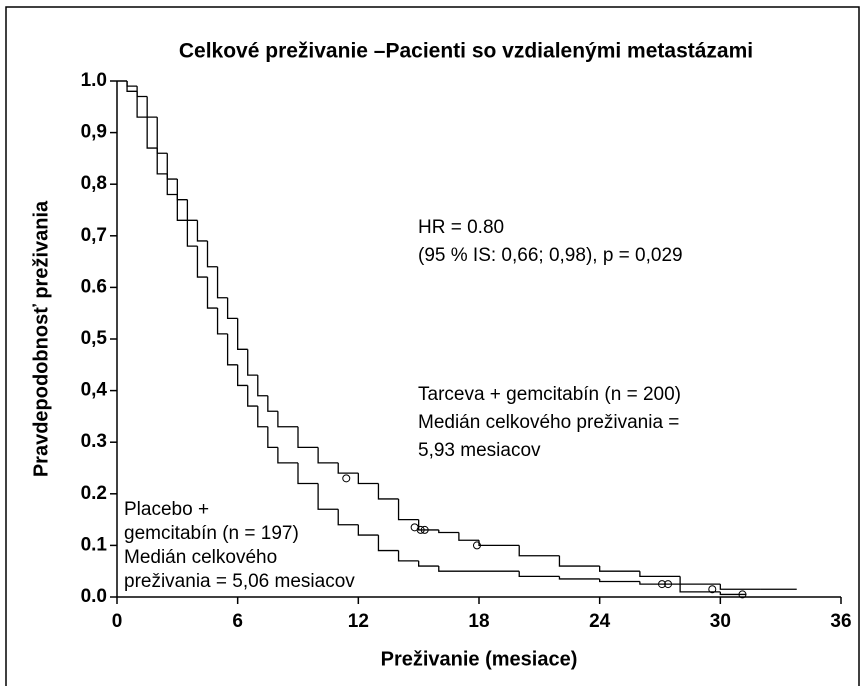 This screenshot has width=866, height=686. What do you see at coordinates (550, 255) in the screenshot?
I see `annotation: (95 % IS: 0,66; 0,98), p = 0,029` at bounding box center [550, 255].